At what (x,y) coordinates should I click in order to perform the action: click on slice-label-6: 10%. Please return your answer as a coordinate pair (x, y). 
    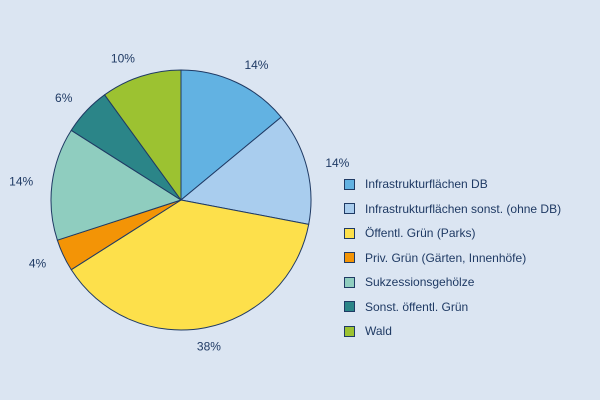
    Looking at the image, I should click on (123, 58).